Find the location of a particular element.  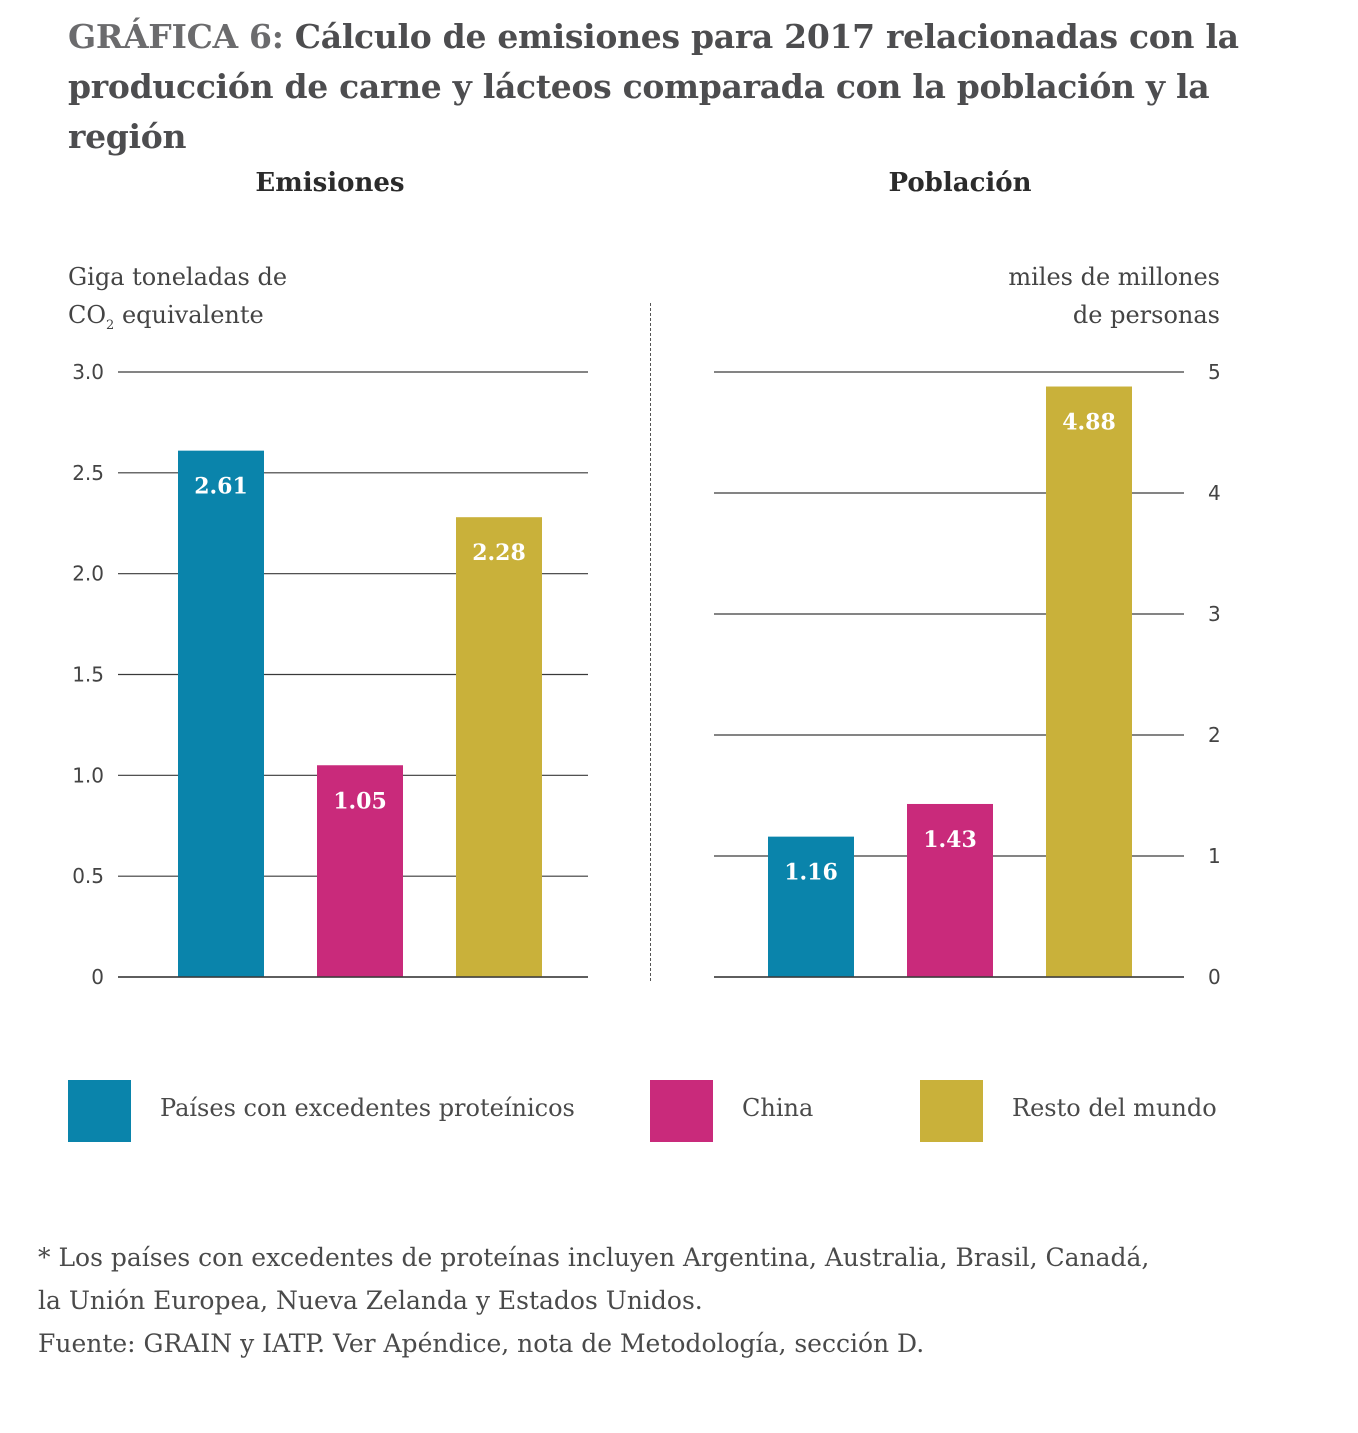

emisiones-tick-label: 3.0 is located at coordinates (88, 372).